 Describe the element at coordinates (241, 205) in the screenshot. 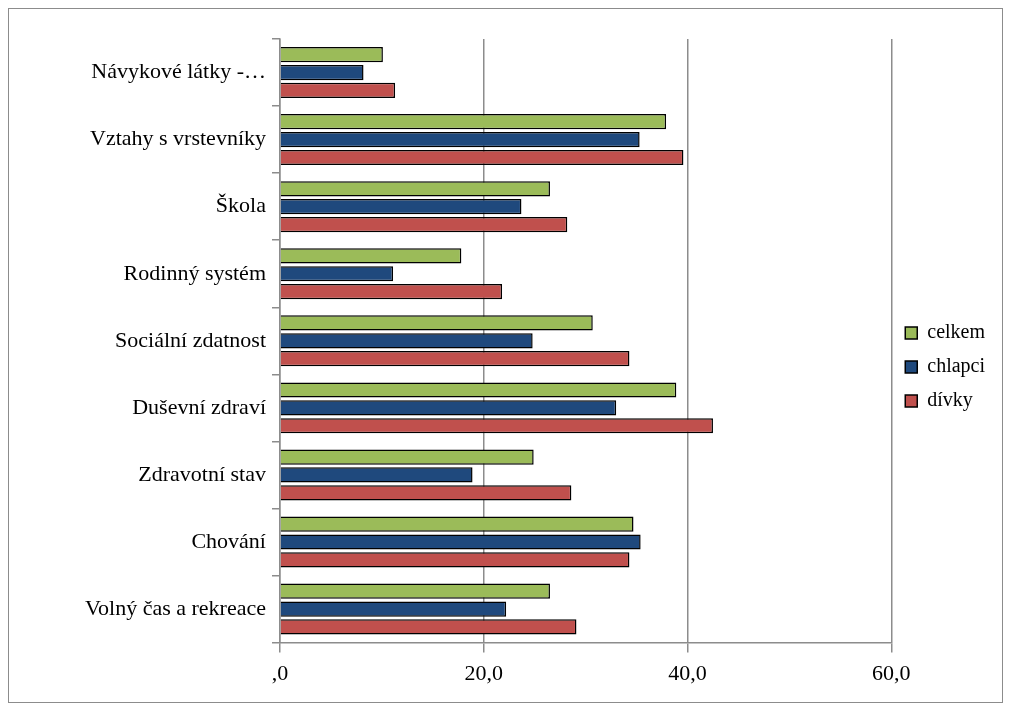

I see `y-tick-label: Škola` at that location.